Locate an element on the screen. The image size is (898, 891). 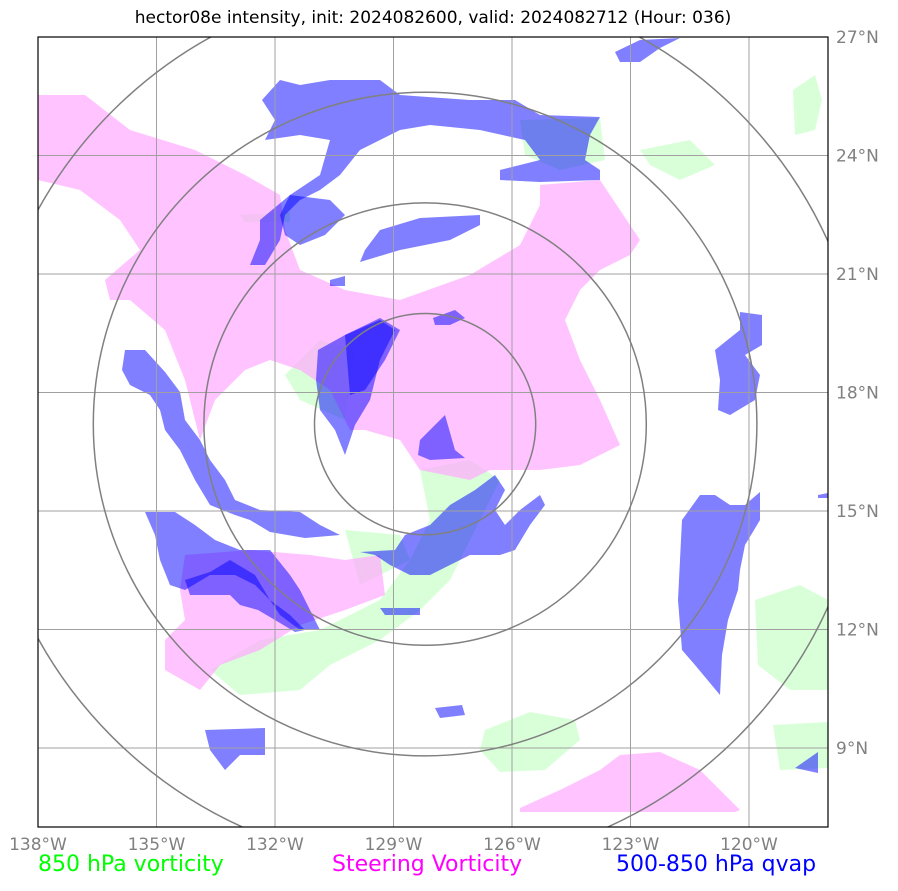
latitude-tick-label: 12°N is located at coordinates (857, 631).